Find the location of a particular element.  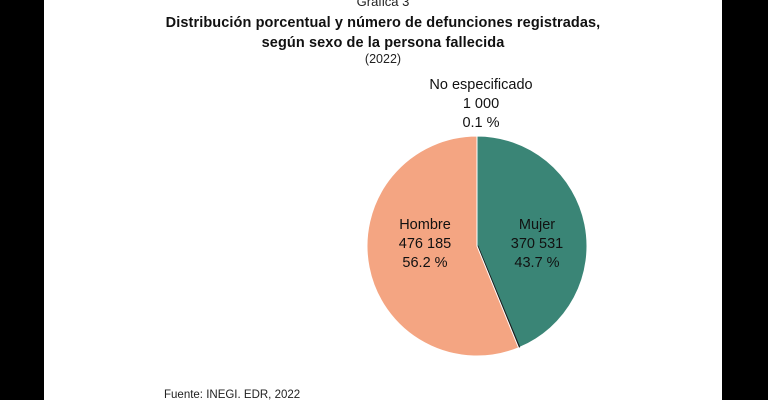

pie-slice-hombre is located at coordinates (443, 246).